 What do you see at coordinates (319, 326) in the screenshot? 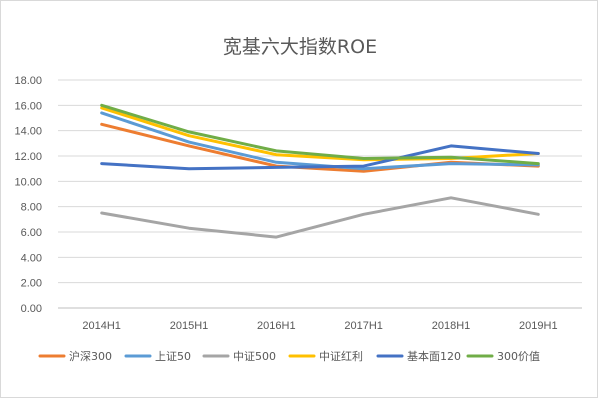
I see `x-axis-ticks: 2014H1 2015H1 2016H1 2017H1 2018H1 2019H1` at bounding box center [319, 326].